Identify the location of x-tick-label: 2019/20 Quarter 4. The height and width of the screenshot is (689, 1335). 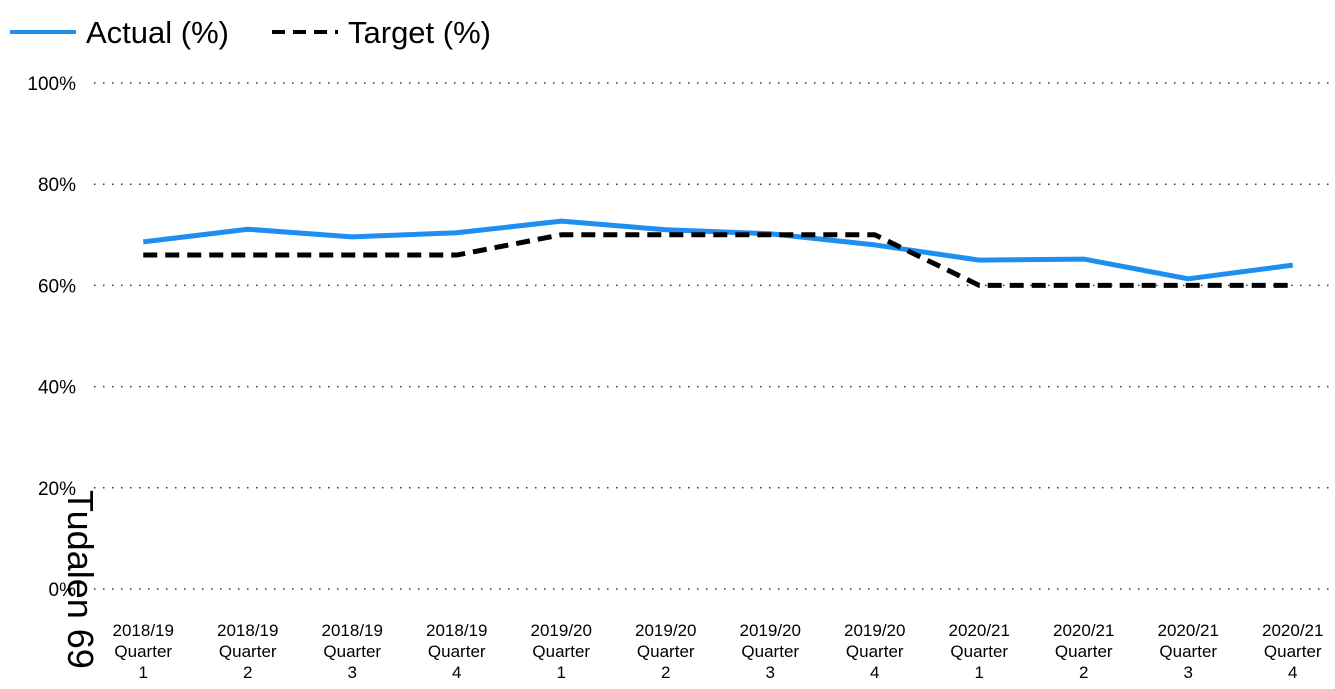
(874, 651).